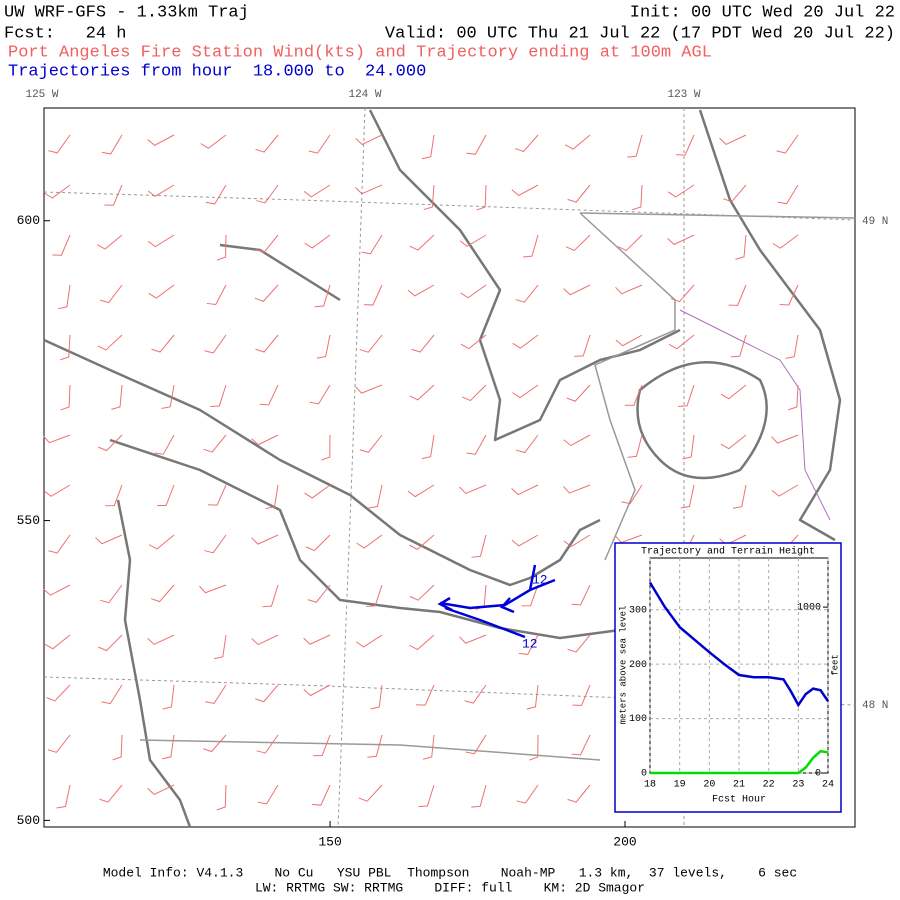  I want to click on trajectory-label: 12, so click(540, 579).